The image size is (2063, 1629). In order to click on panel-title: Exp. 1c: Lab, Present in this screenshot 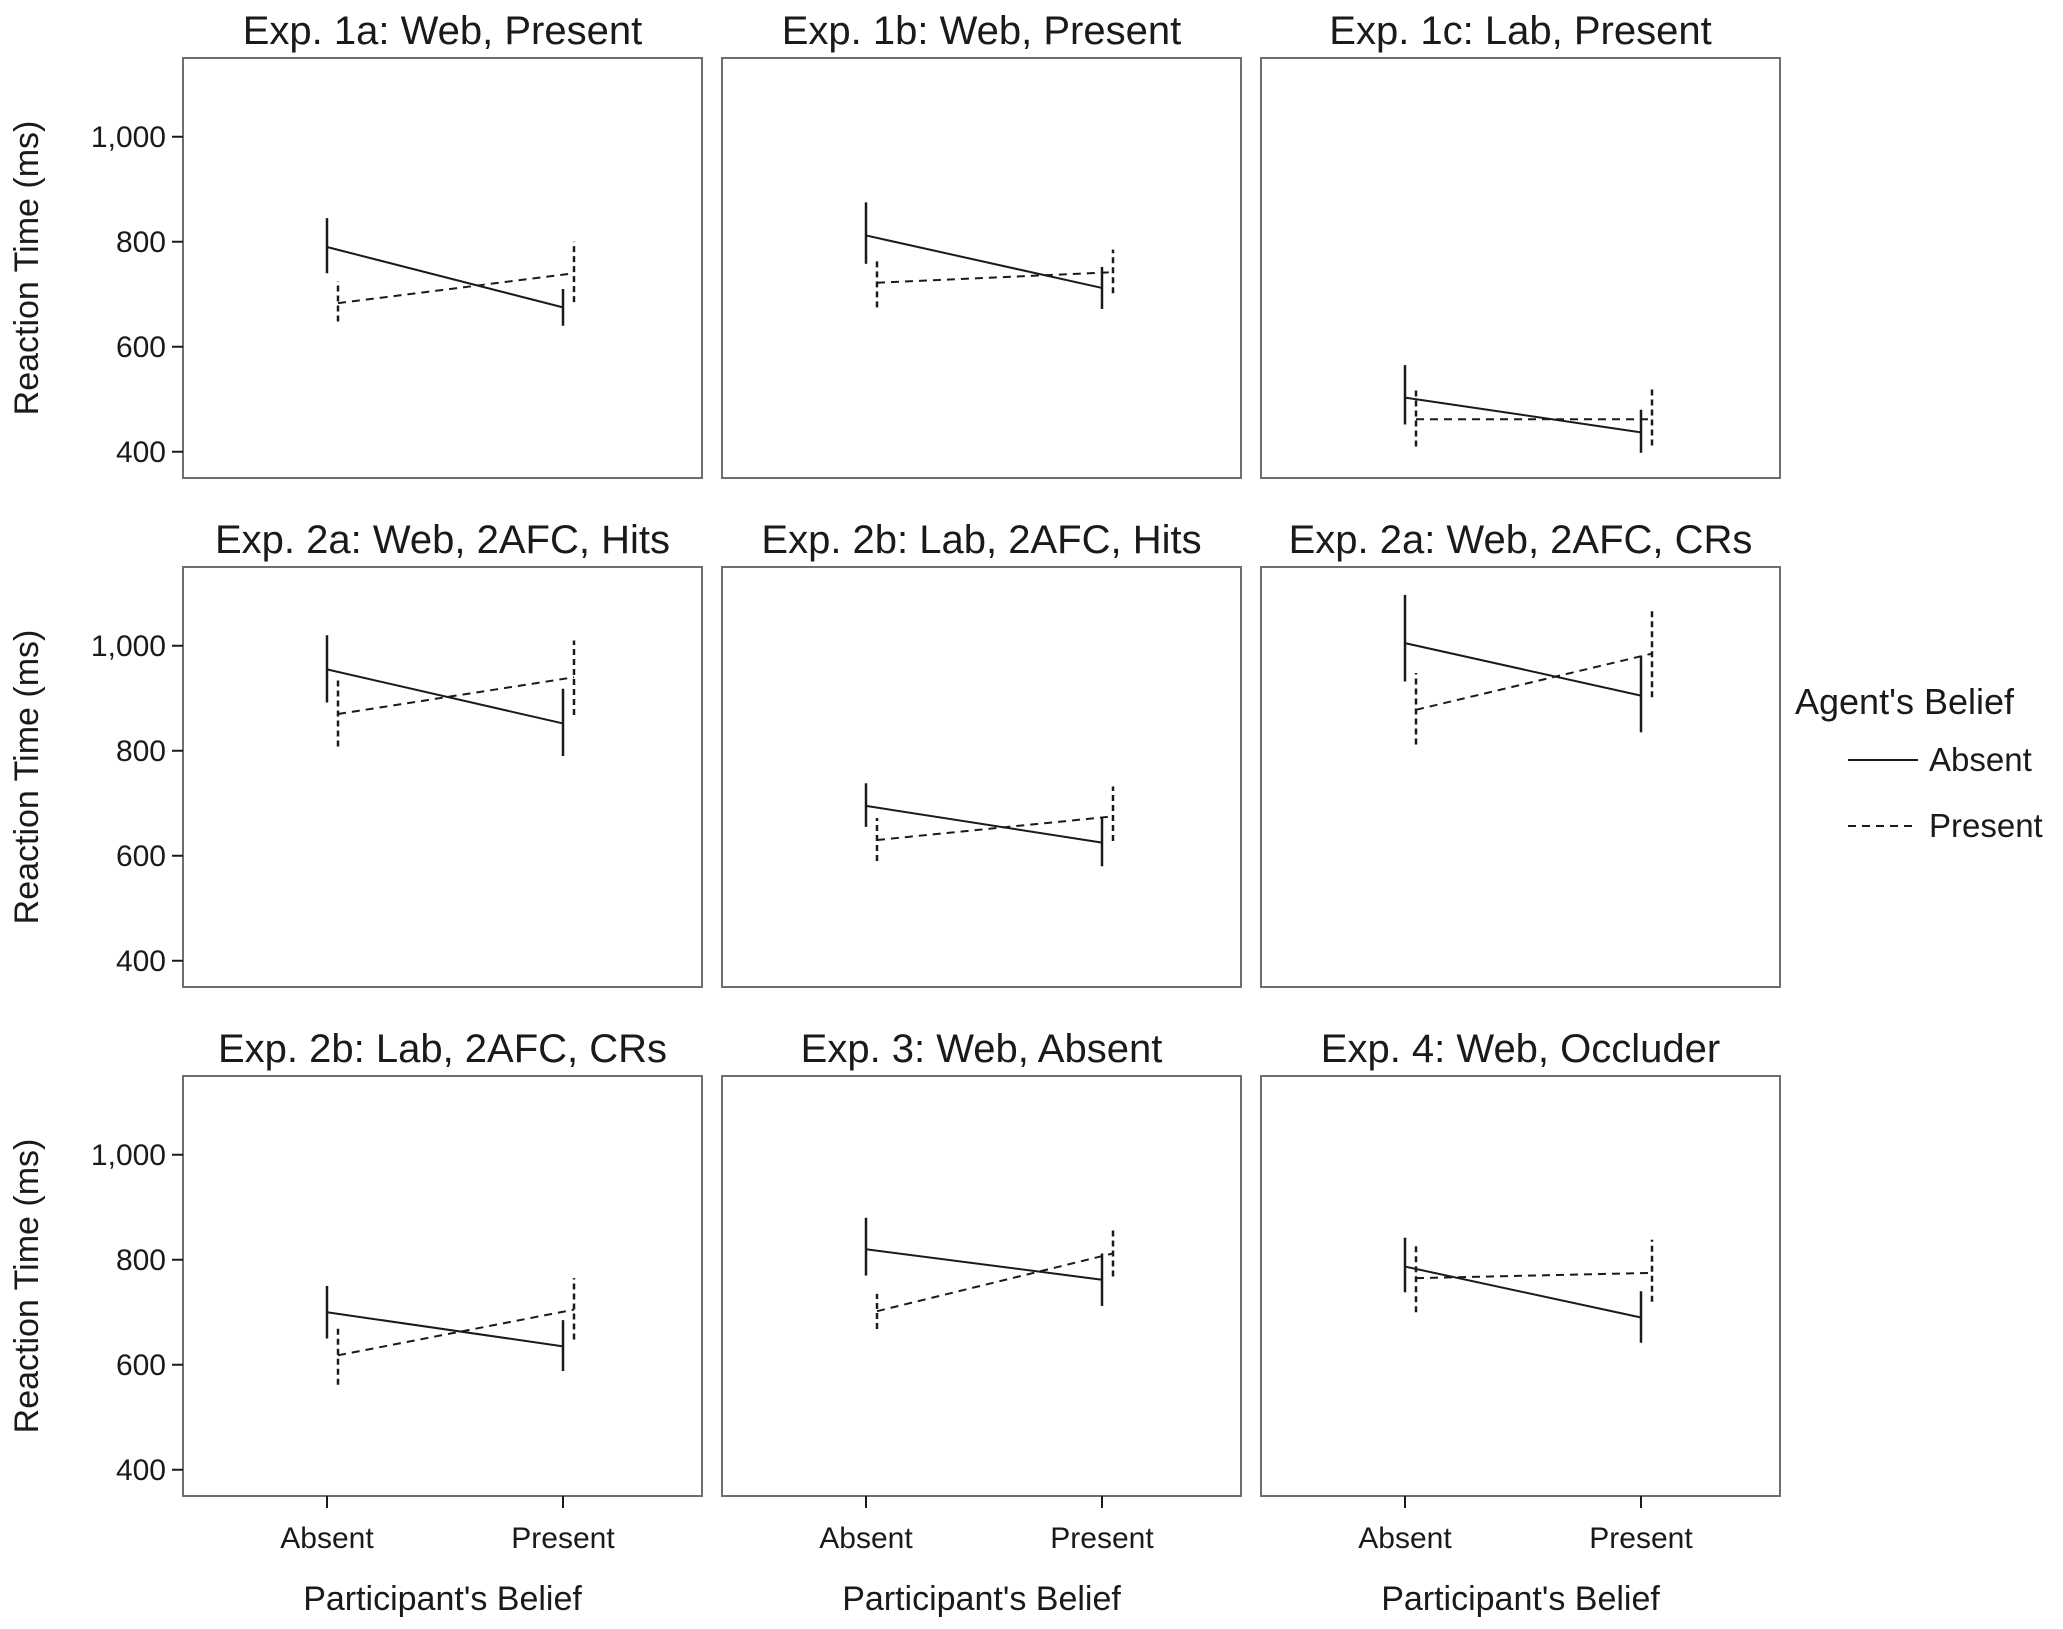, I will do `click(1520, 31)`.